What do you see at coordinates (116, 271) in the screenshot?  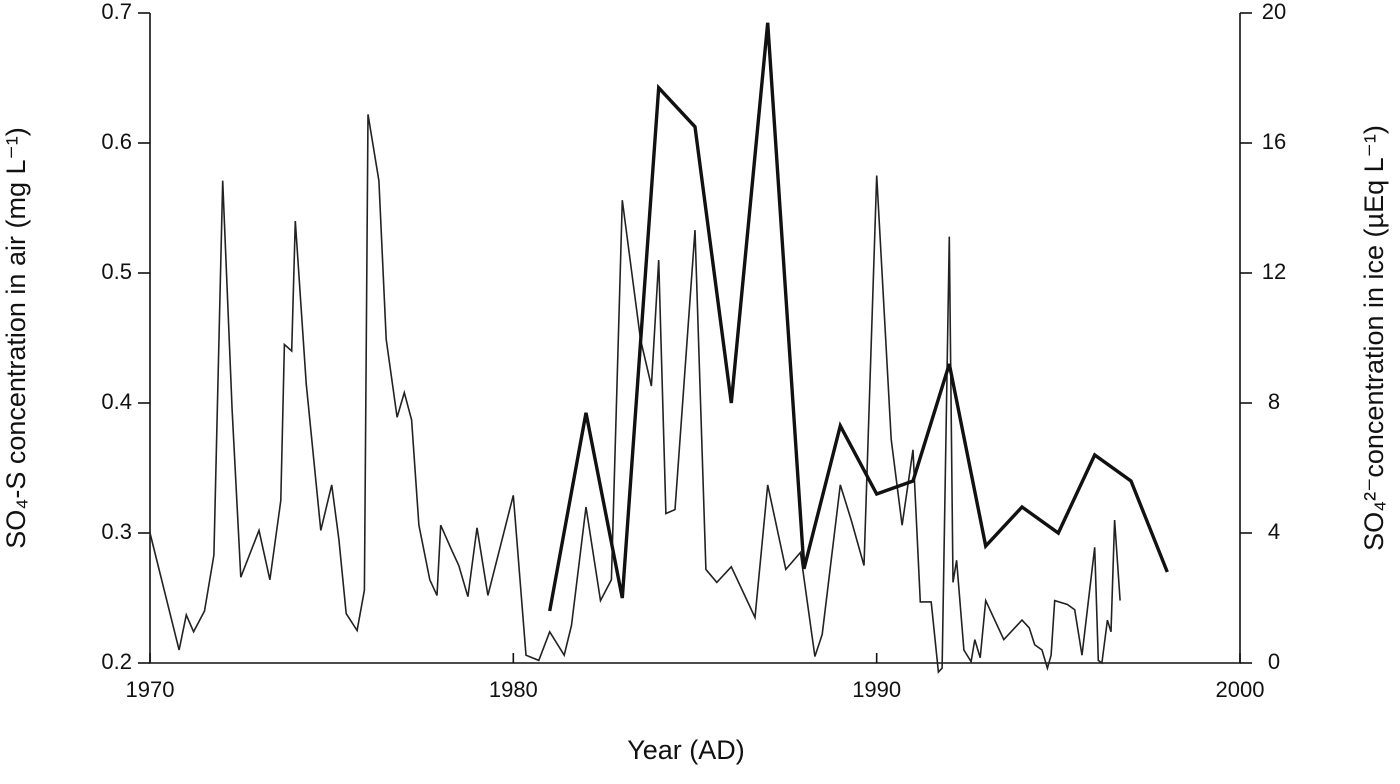 I see `y-tick-label: 0.5` at bounding box center [116, 271].